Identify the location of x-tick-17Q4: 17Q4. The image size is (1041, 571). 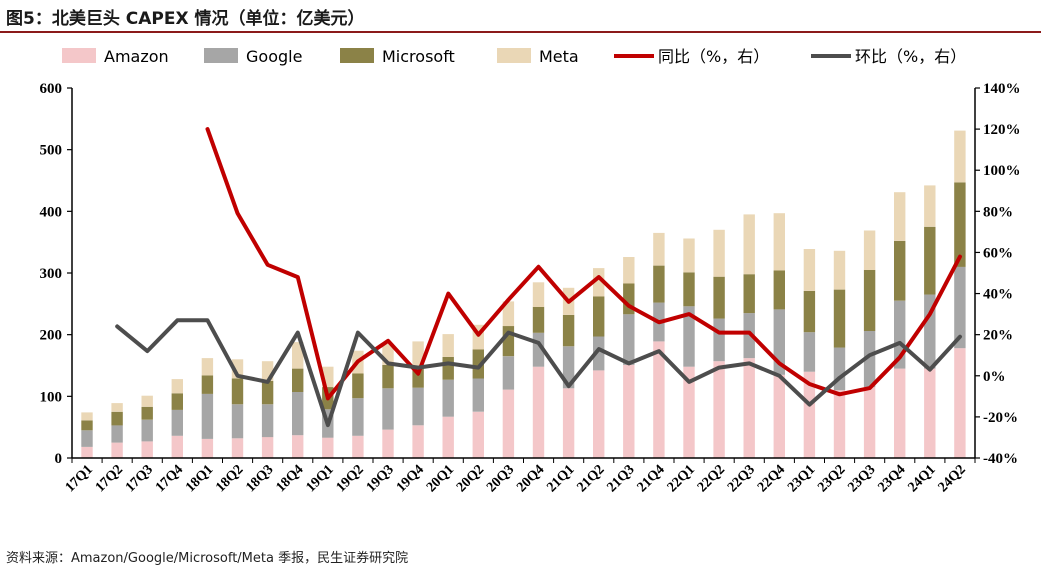
(169, 478).